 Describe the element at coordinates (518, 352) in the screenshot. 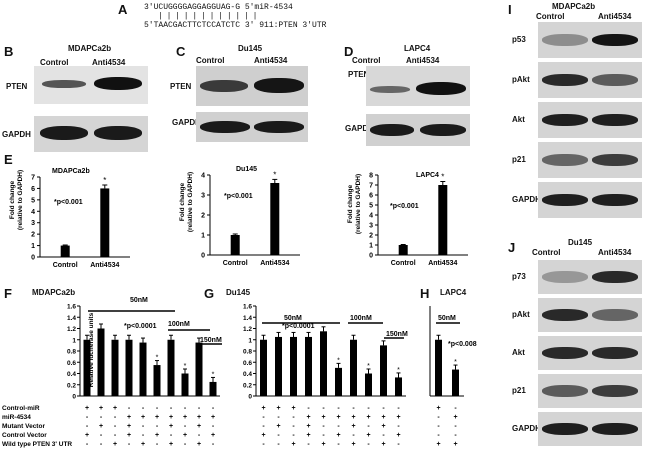

I see `blot-j-row-label: Akt` at that location.